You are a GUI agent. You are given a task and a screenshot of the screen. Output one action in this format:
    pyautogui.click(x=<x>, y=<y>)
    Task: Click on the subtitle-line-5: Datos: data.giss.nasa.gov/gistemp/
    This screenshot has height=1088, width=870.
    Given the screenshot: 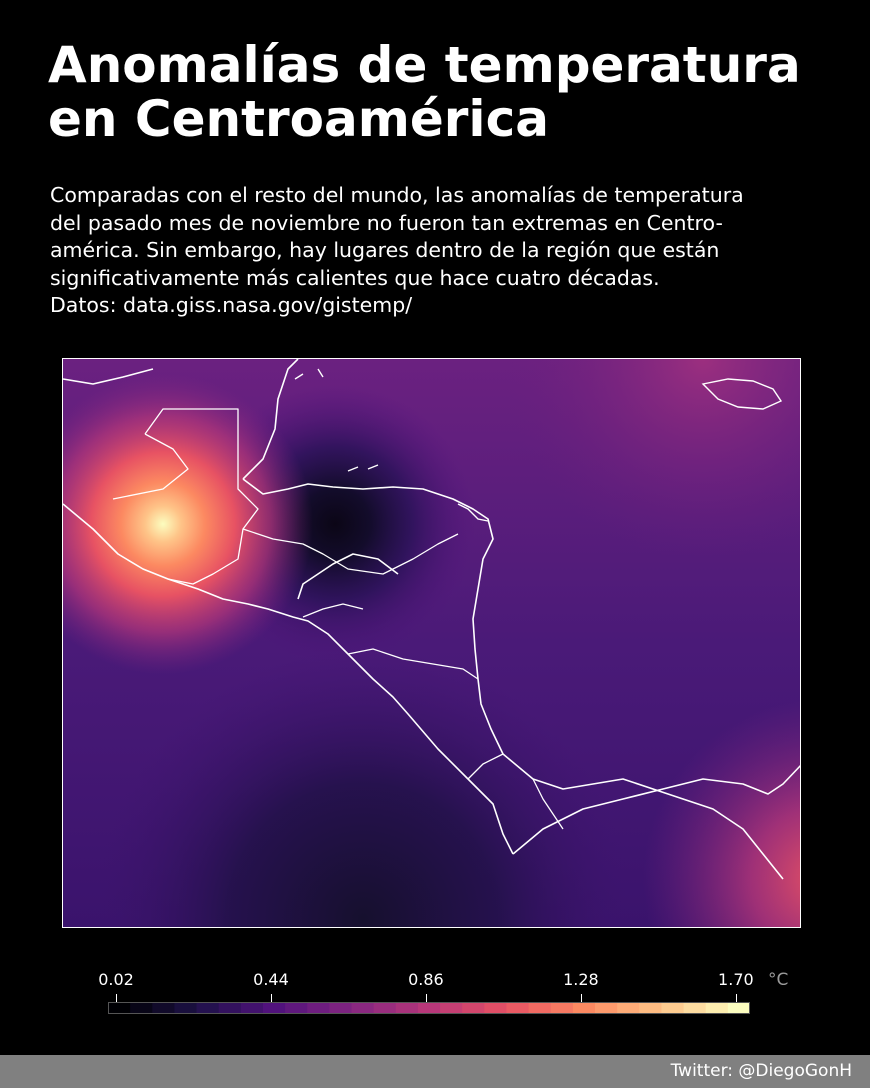 What is the action you would take?
    pyautogui.click(x=231, y=305)
    